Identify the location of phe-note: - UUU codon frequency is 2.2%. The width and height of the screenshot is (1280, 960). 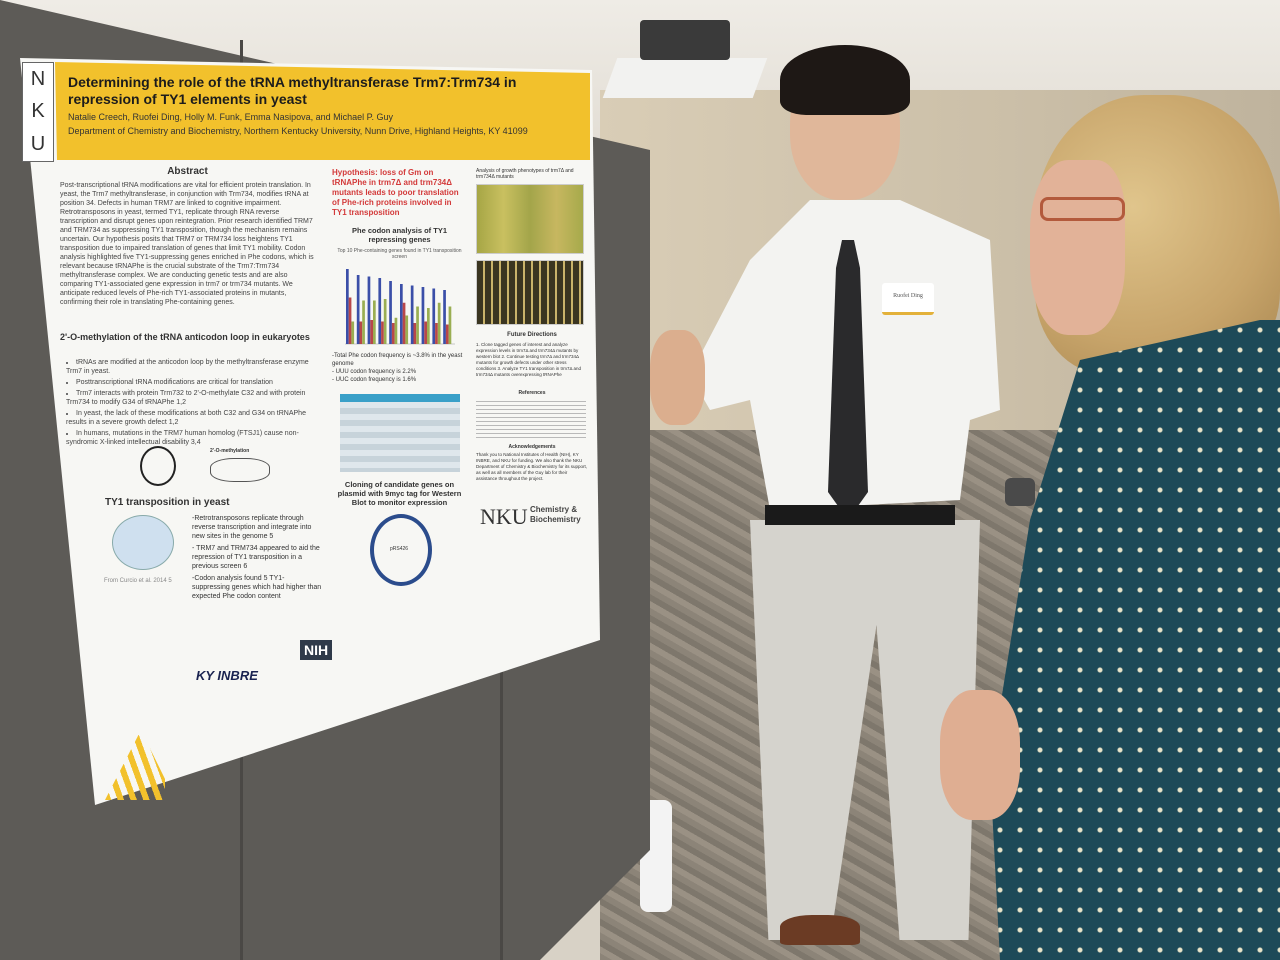
(374, 372).